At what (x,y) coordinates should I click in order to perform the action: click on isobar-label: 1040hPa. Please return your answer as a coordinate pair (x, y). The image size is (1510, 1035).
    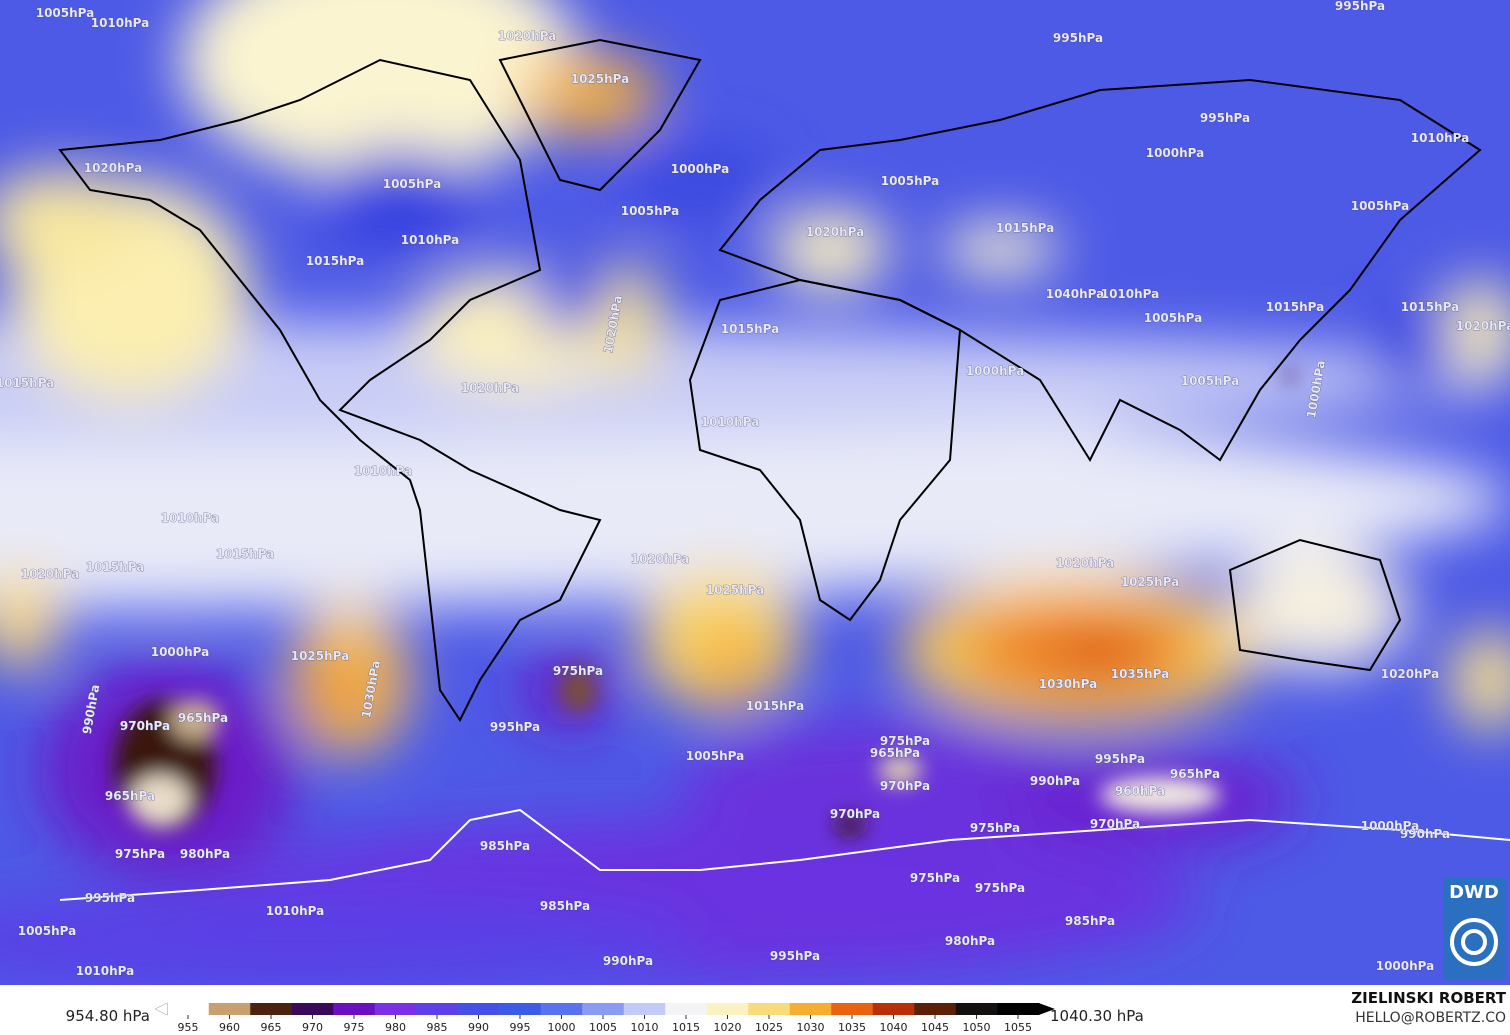
    Looking at the image, I should click on (1075, 294).